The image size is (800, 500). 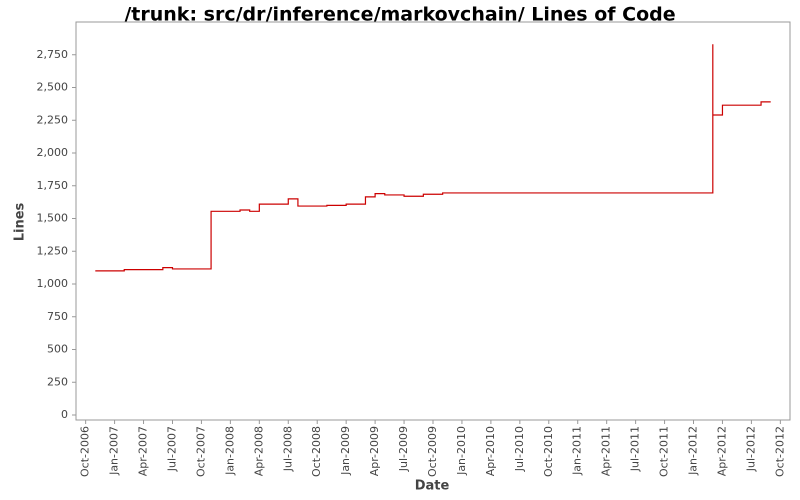 What do you see at coordinates (432, 486) in the screenshot?
I see `x-axis-label: Date` at bounding box center [432, 486].